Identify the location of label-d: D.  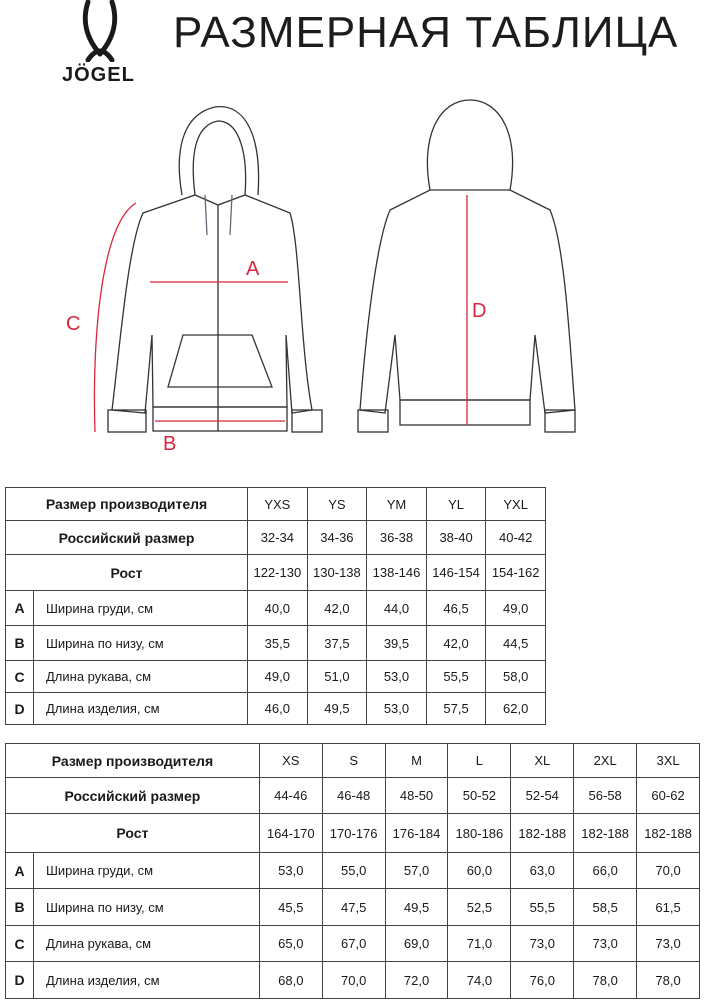
(479, 311).